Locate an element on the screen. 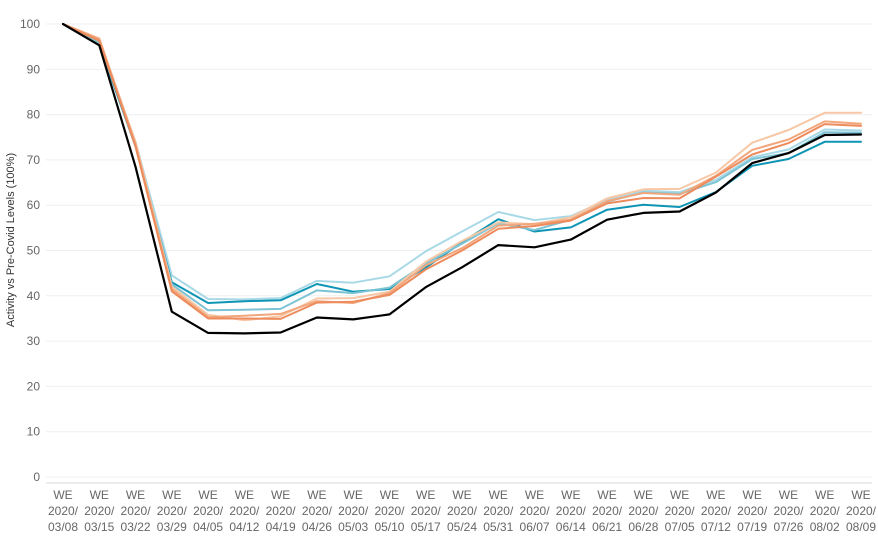 The image size is (878, 541). x-tick-label: WE 2020/05/24 is located at coordinates (462, 511).